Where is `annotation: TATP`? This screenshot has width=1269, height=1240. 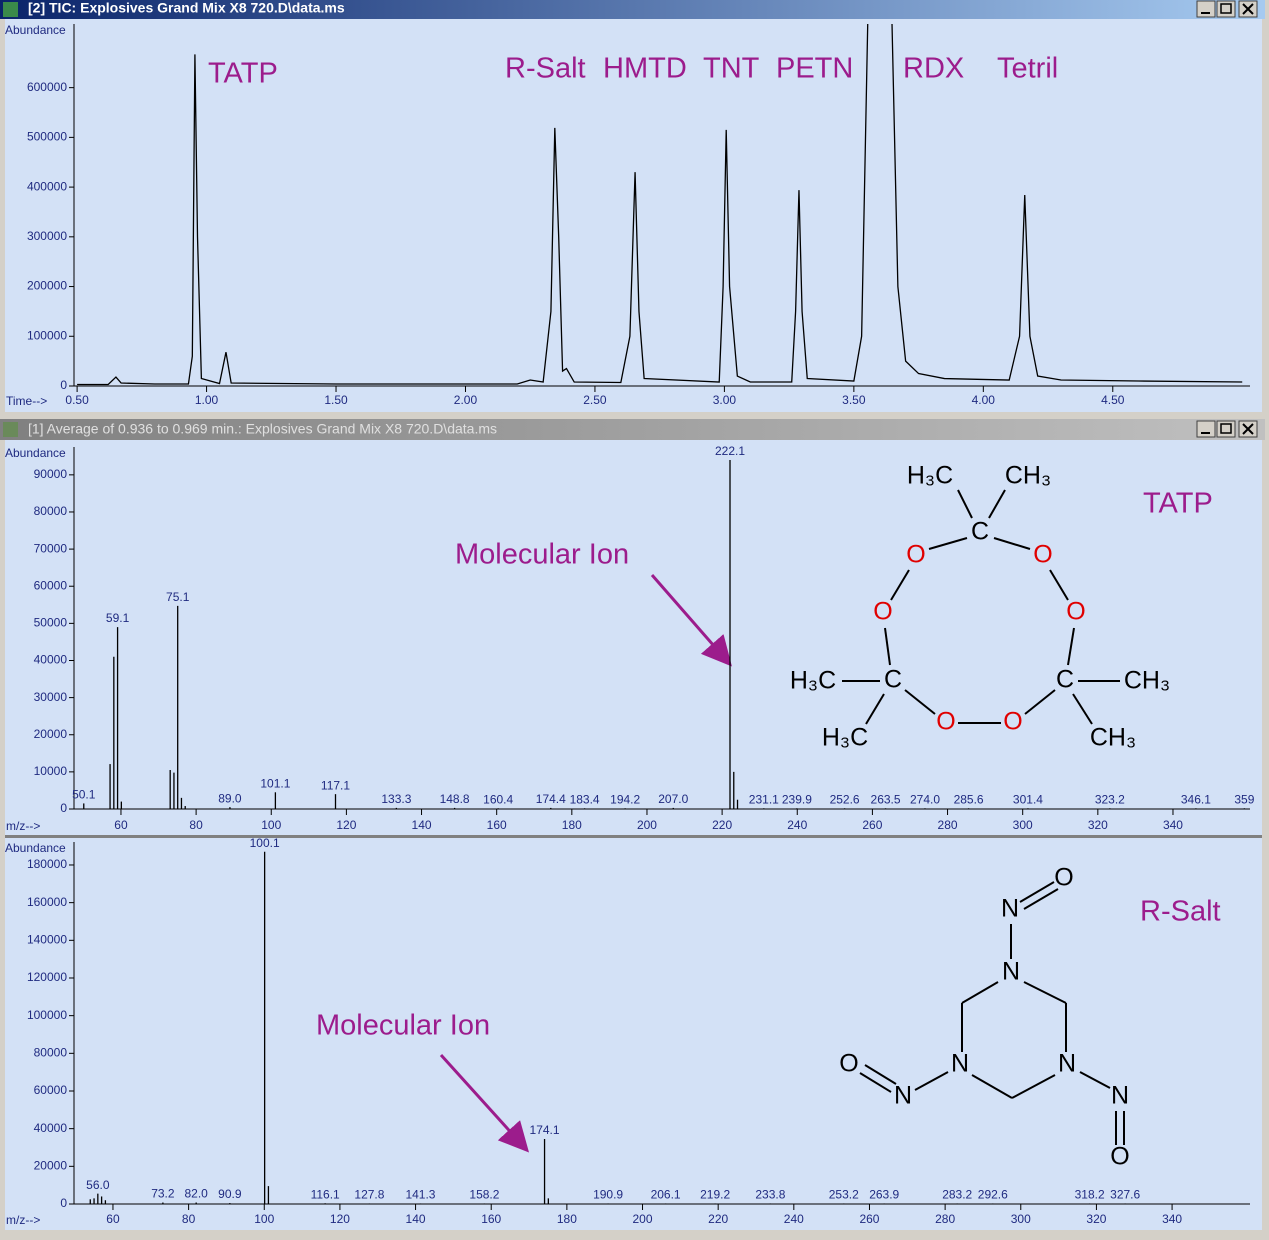
annotation: TATP is located at coordinates (1178, 504).